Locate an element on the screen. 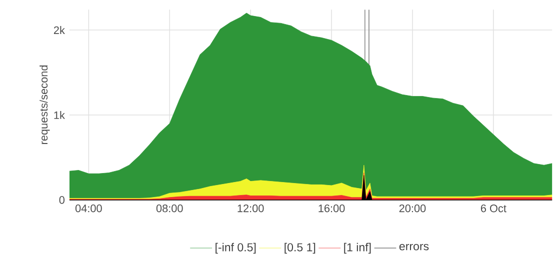 Image resolution: width=555 pixels, height=258 pixels. x-tick-label: 20:00 is located at coordinates (412, 208).